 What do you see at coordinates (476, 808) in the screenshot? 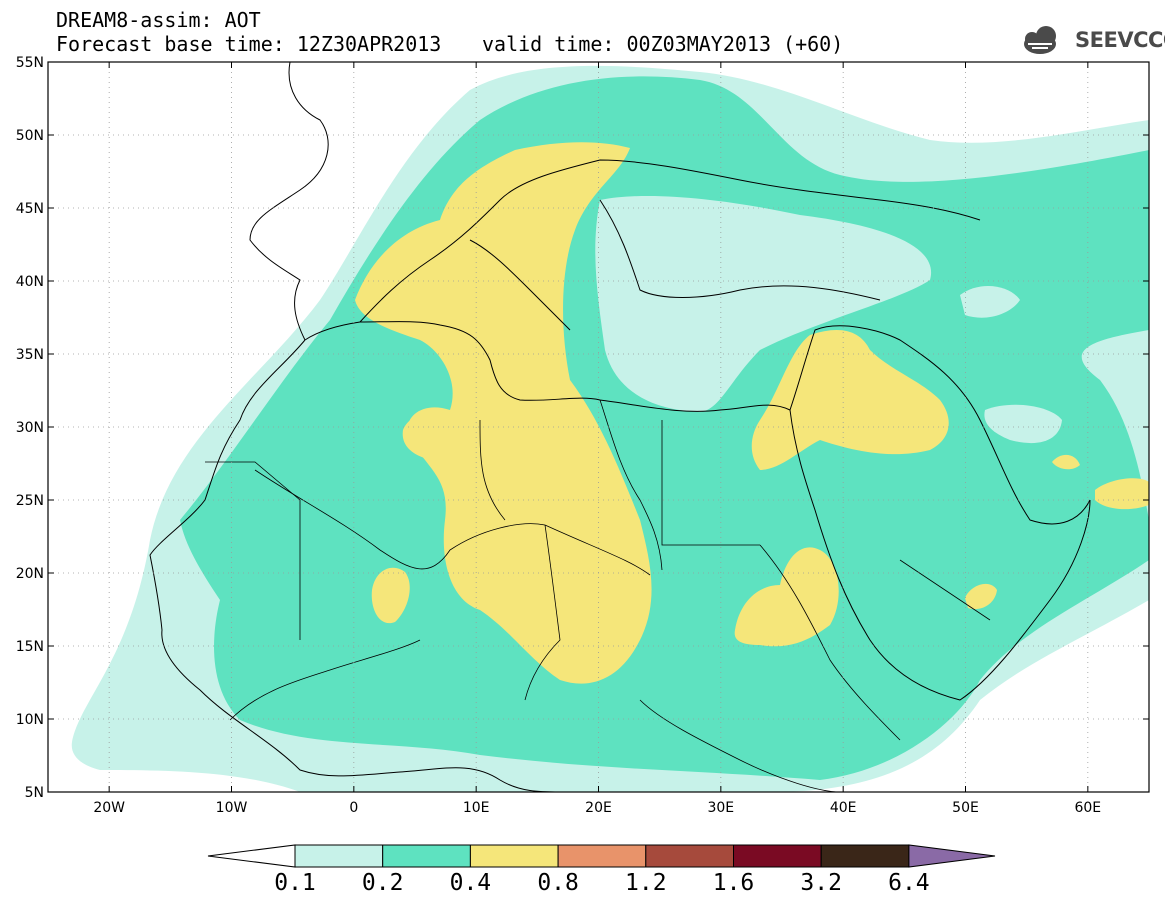
I see `lon-label: 10E` at bounding box center [476, 808].